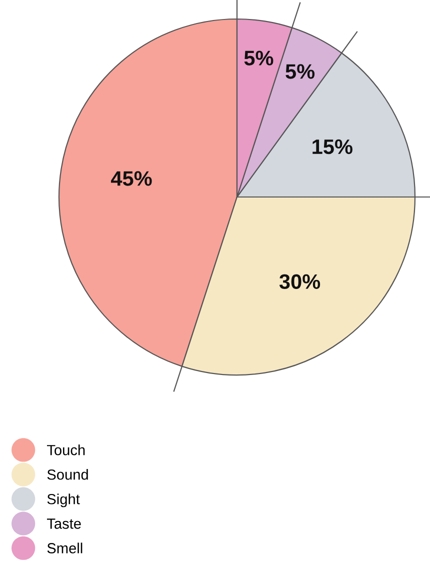  Describe the element at coordinates (299, 282) in the screenshot. I see `data-label: 30%` at that location.